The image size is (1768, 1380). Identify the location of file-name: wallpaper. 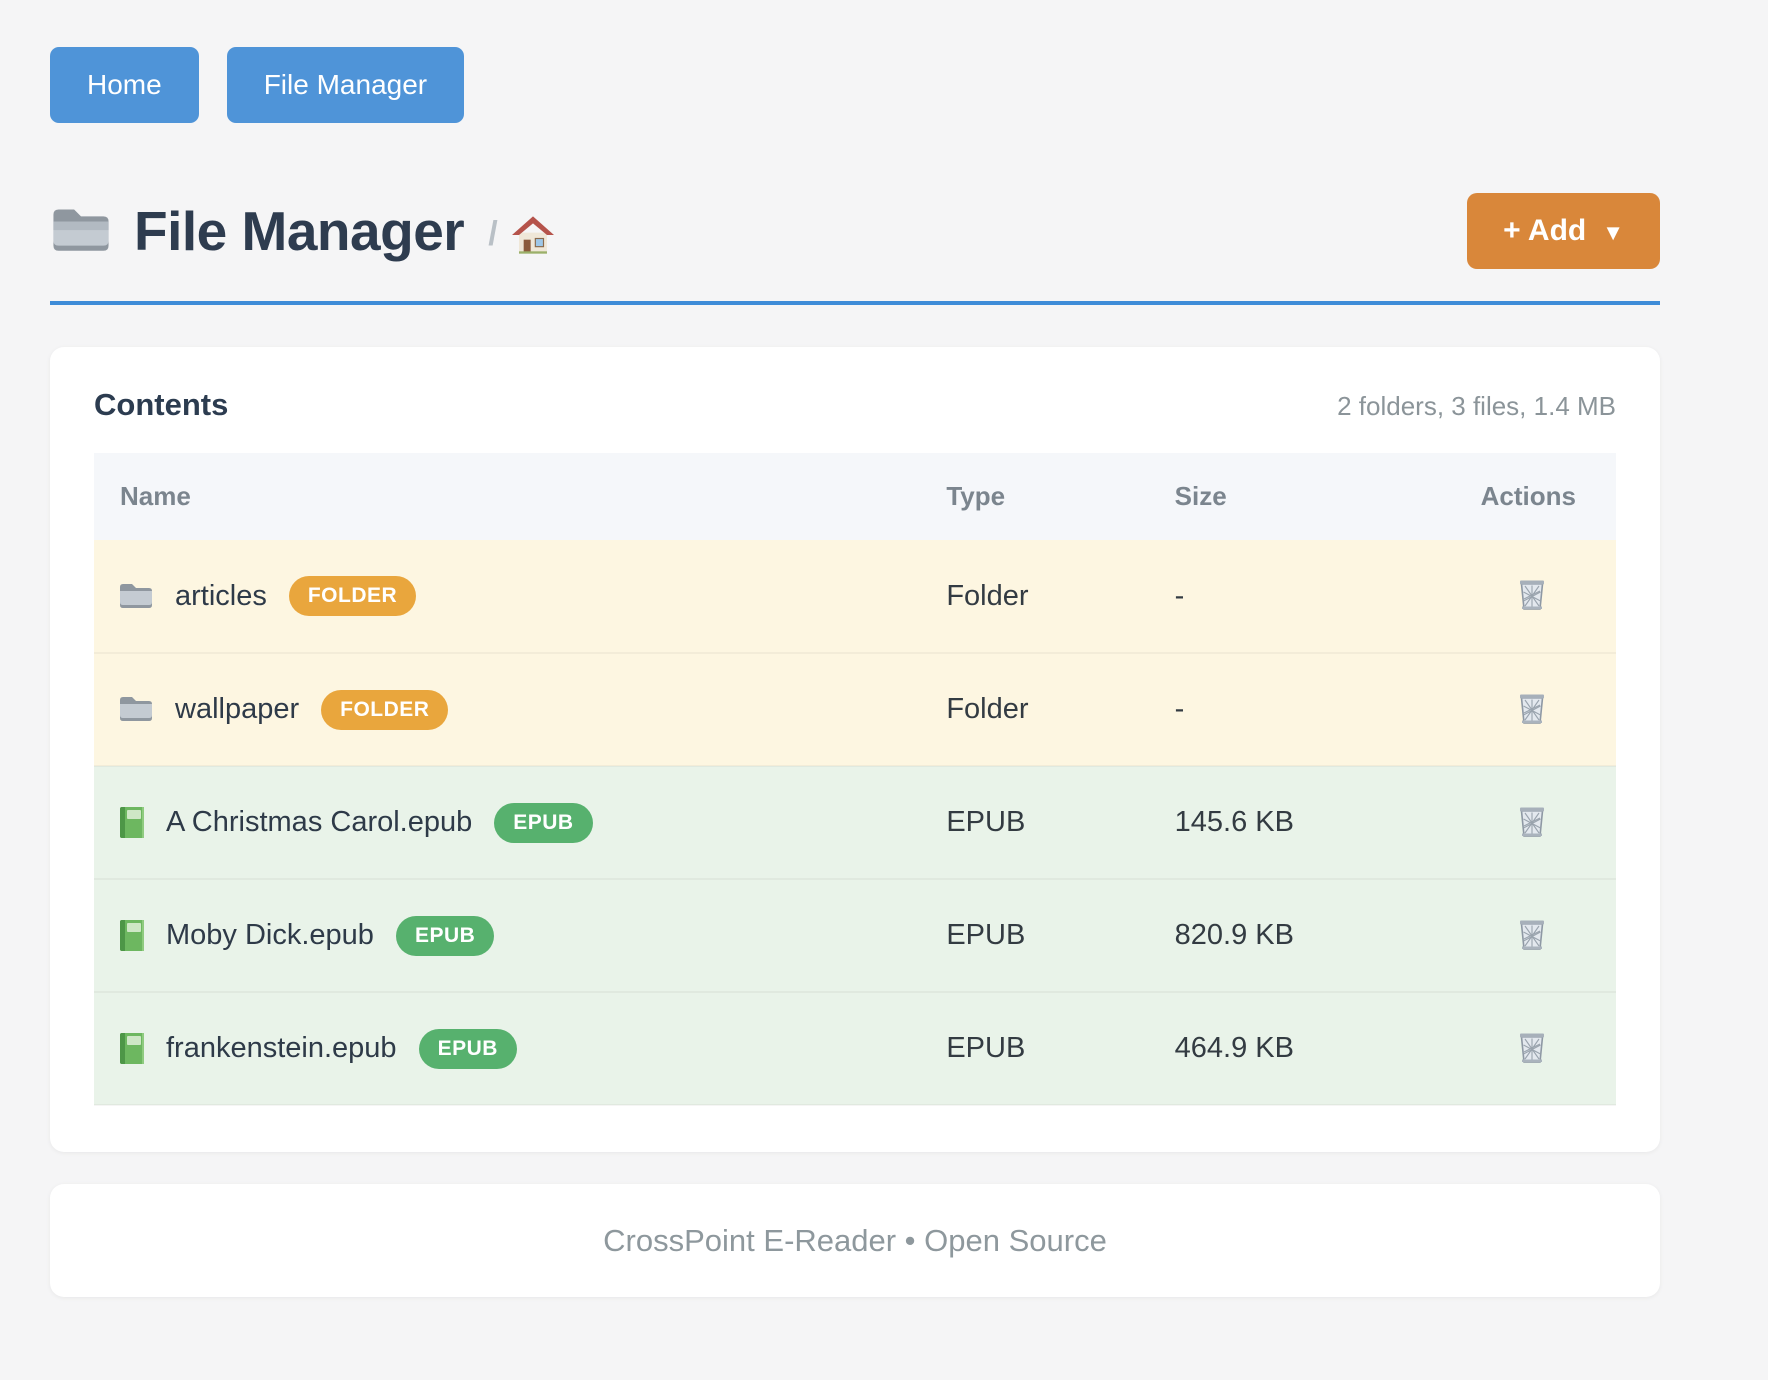
(237, 709).